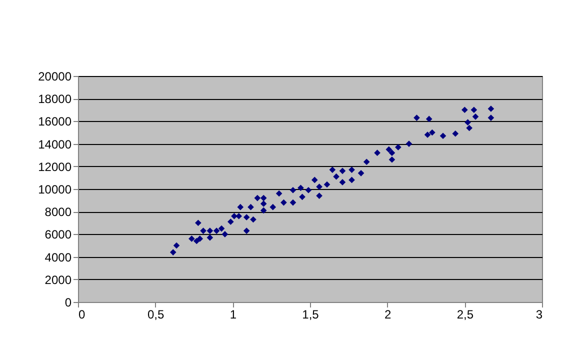 This screenshot has height=354, width=571. I want to click on y-tick-label: 10000, so click(55, 189).